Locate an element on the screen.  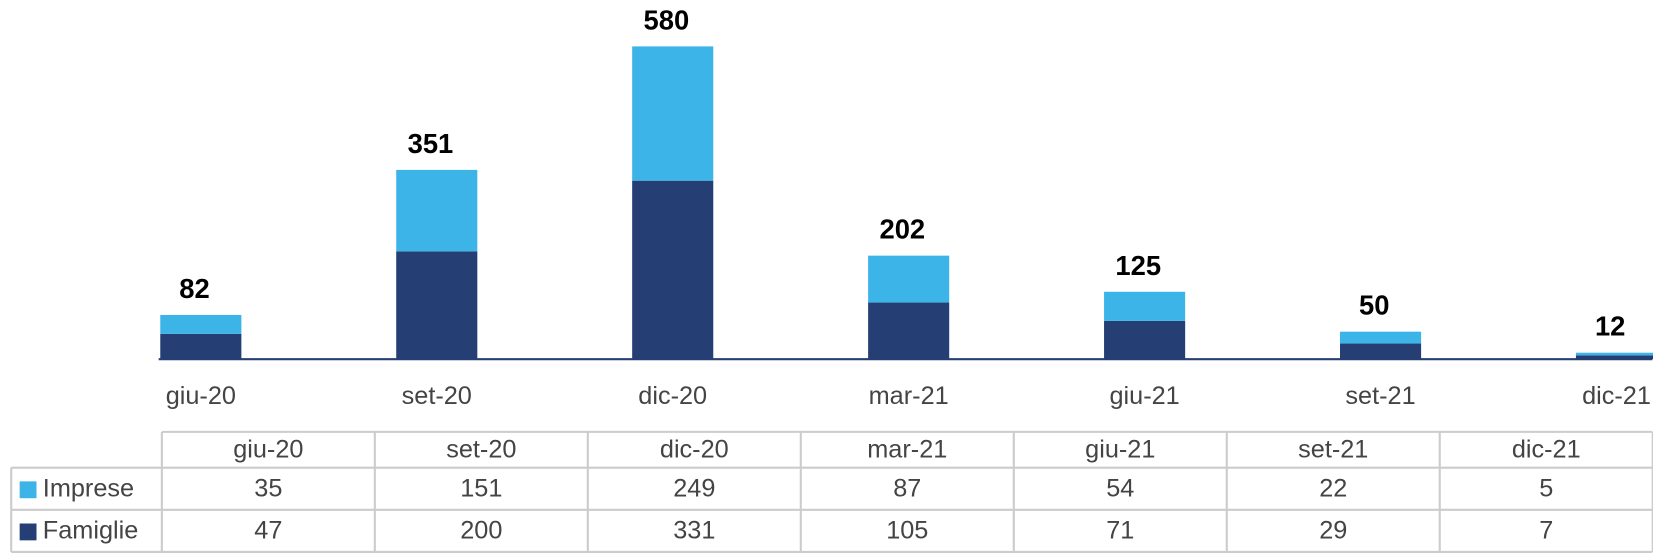
x-tick-label: set-20 is located at coordinates (437, 396).